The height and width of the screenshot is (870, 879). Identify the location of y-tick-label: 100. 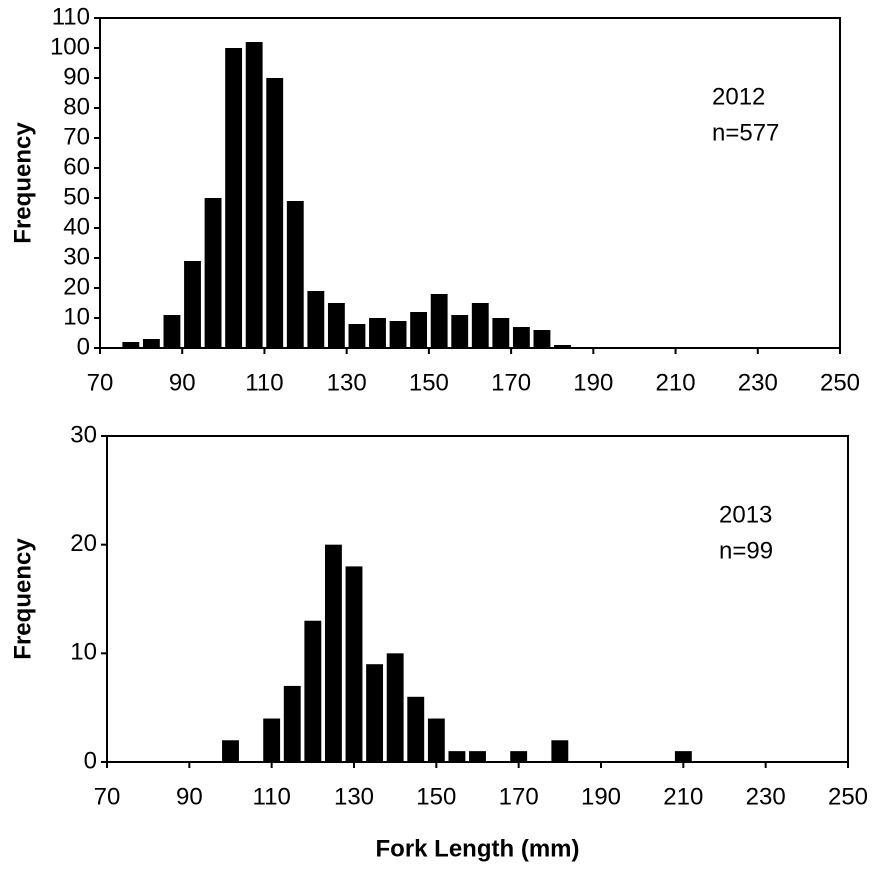
(70, 46).